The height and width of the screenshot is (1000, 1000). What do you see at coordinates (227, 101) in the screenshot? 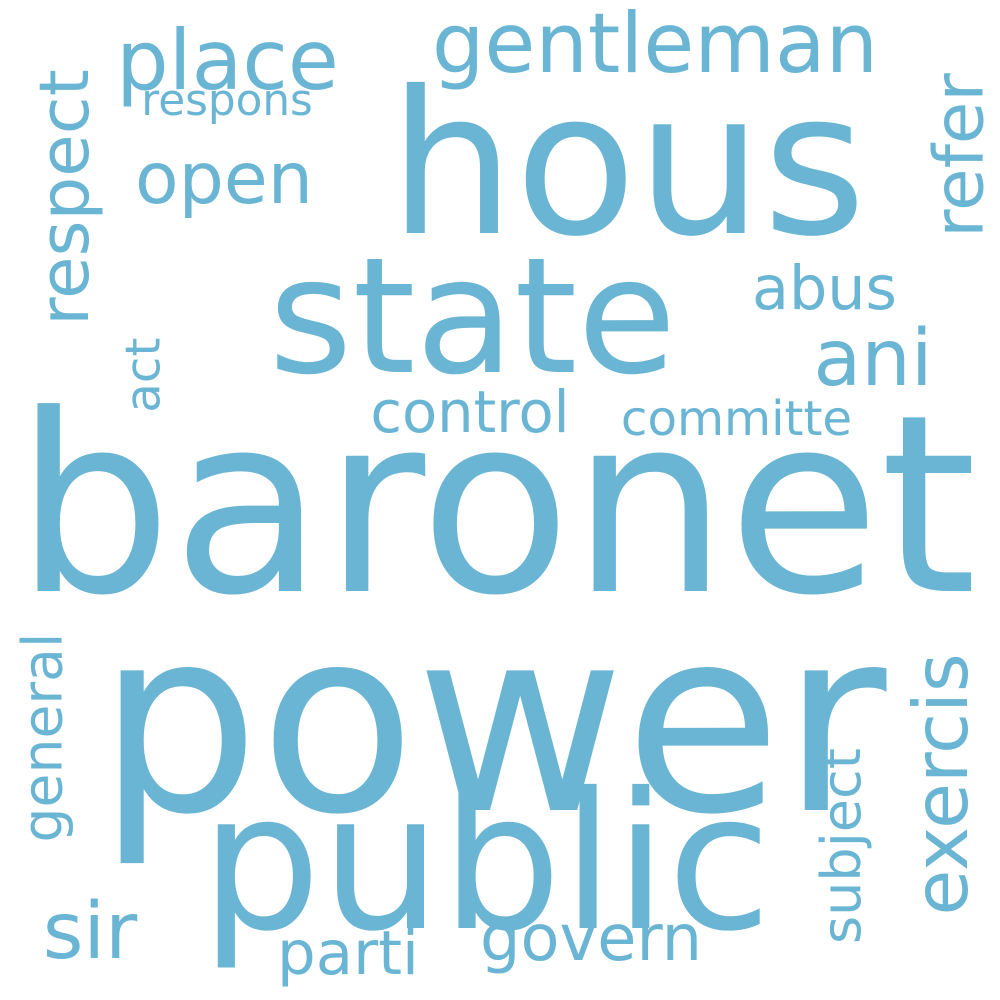
I see `word-respons: respons` at bounding box center [227, 101].